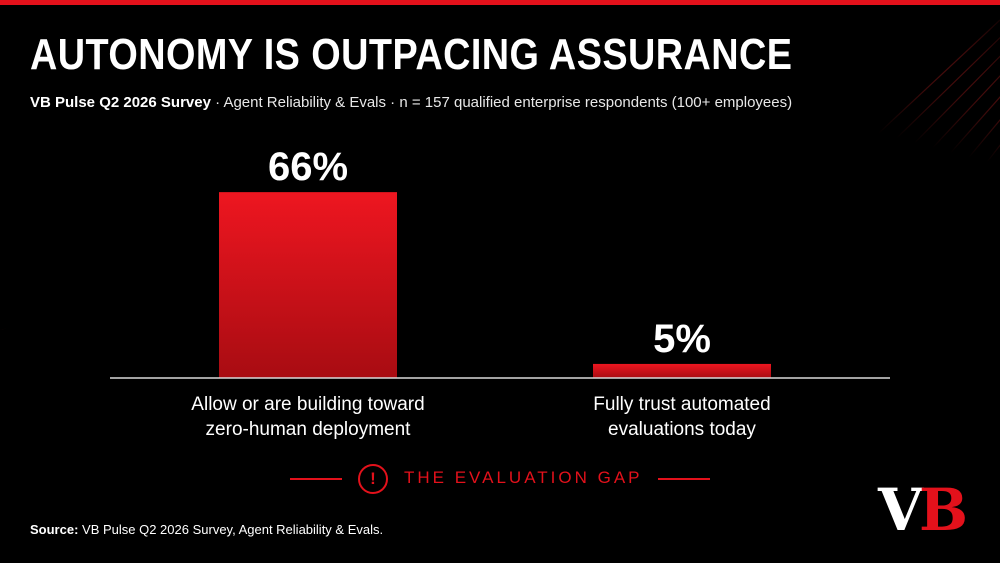 The image size is (1000, 563). What do you see at coordinates (54, 529) in the screenshot?
I see `source-label: Source:` at bounding box center [54, 529].